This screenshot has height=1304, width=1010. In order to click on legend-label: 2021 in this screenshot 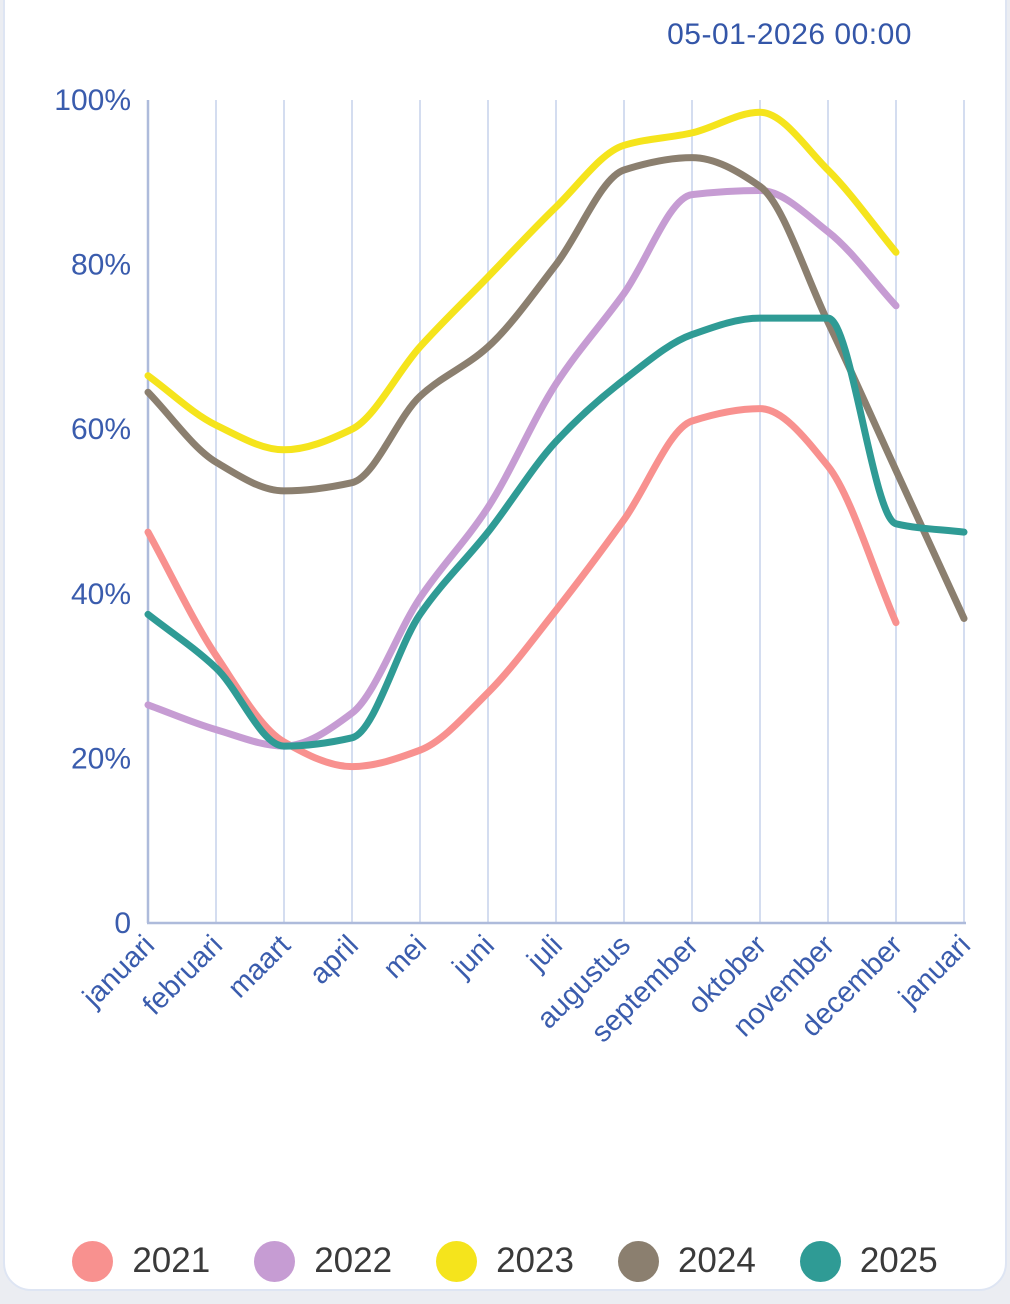, I will do `click(171, 1260)`.